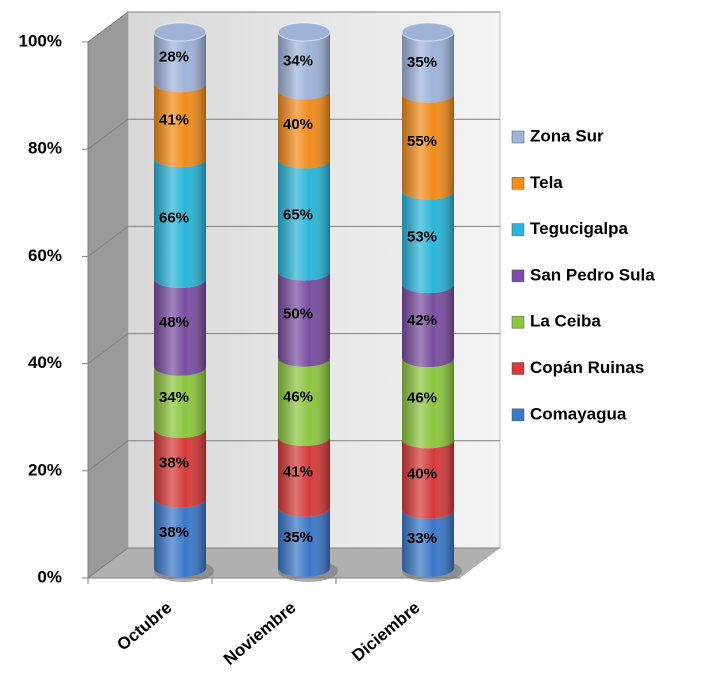 This screenshot has height=700, width=709. I want to click on value-label: 42%, so click(422, 320).